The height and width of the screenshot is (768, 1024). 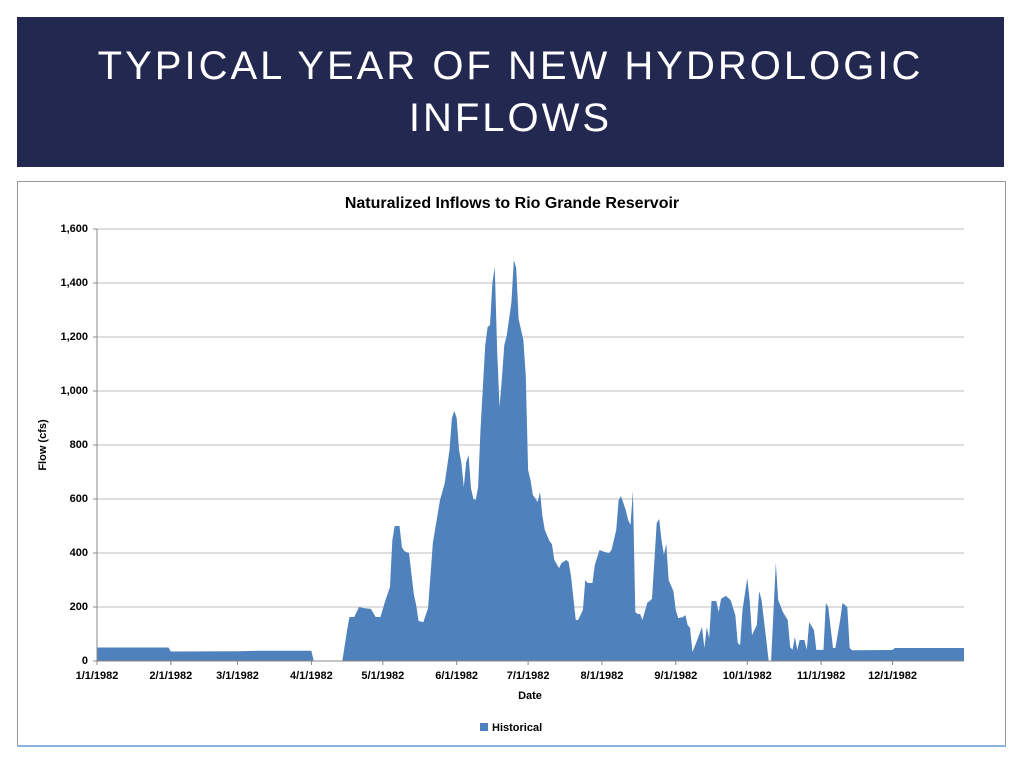 I want to click on x-tick-label: 9/1/1982, so click(x=675, y=676).